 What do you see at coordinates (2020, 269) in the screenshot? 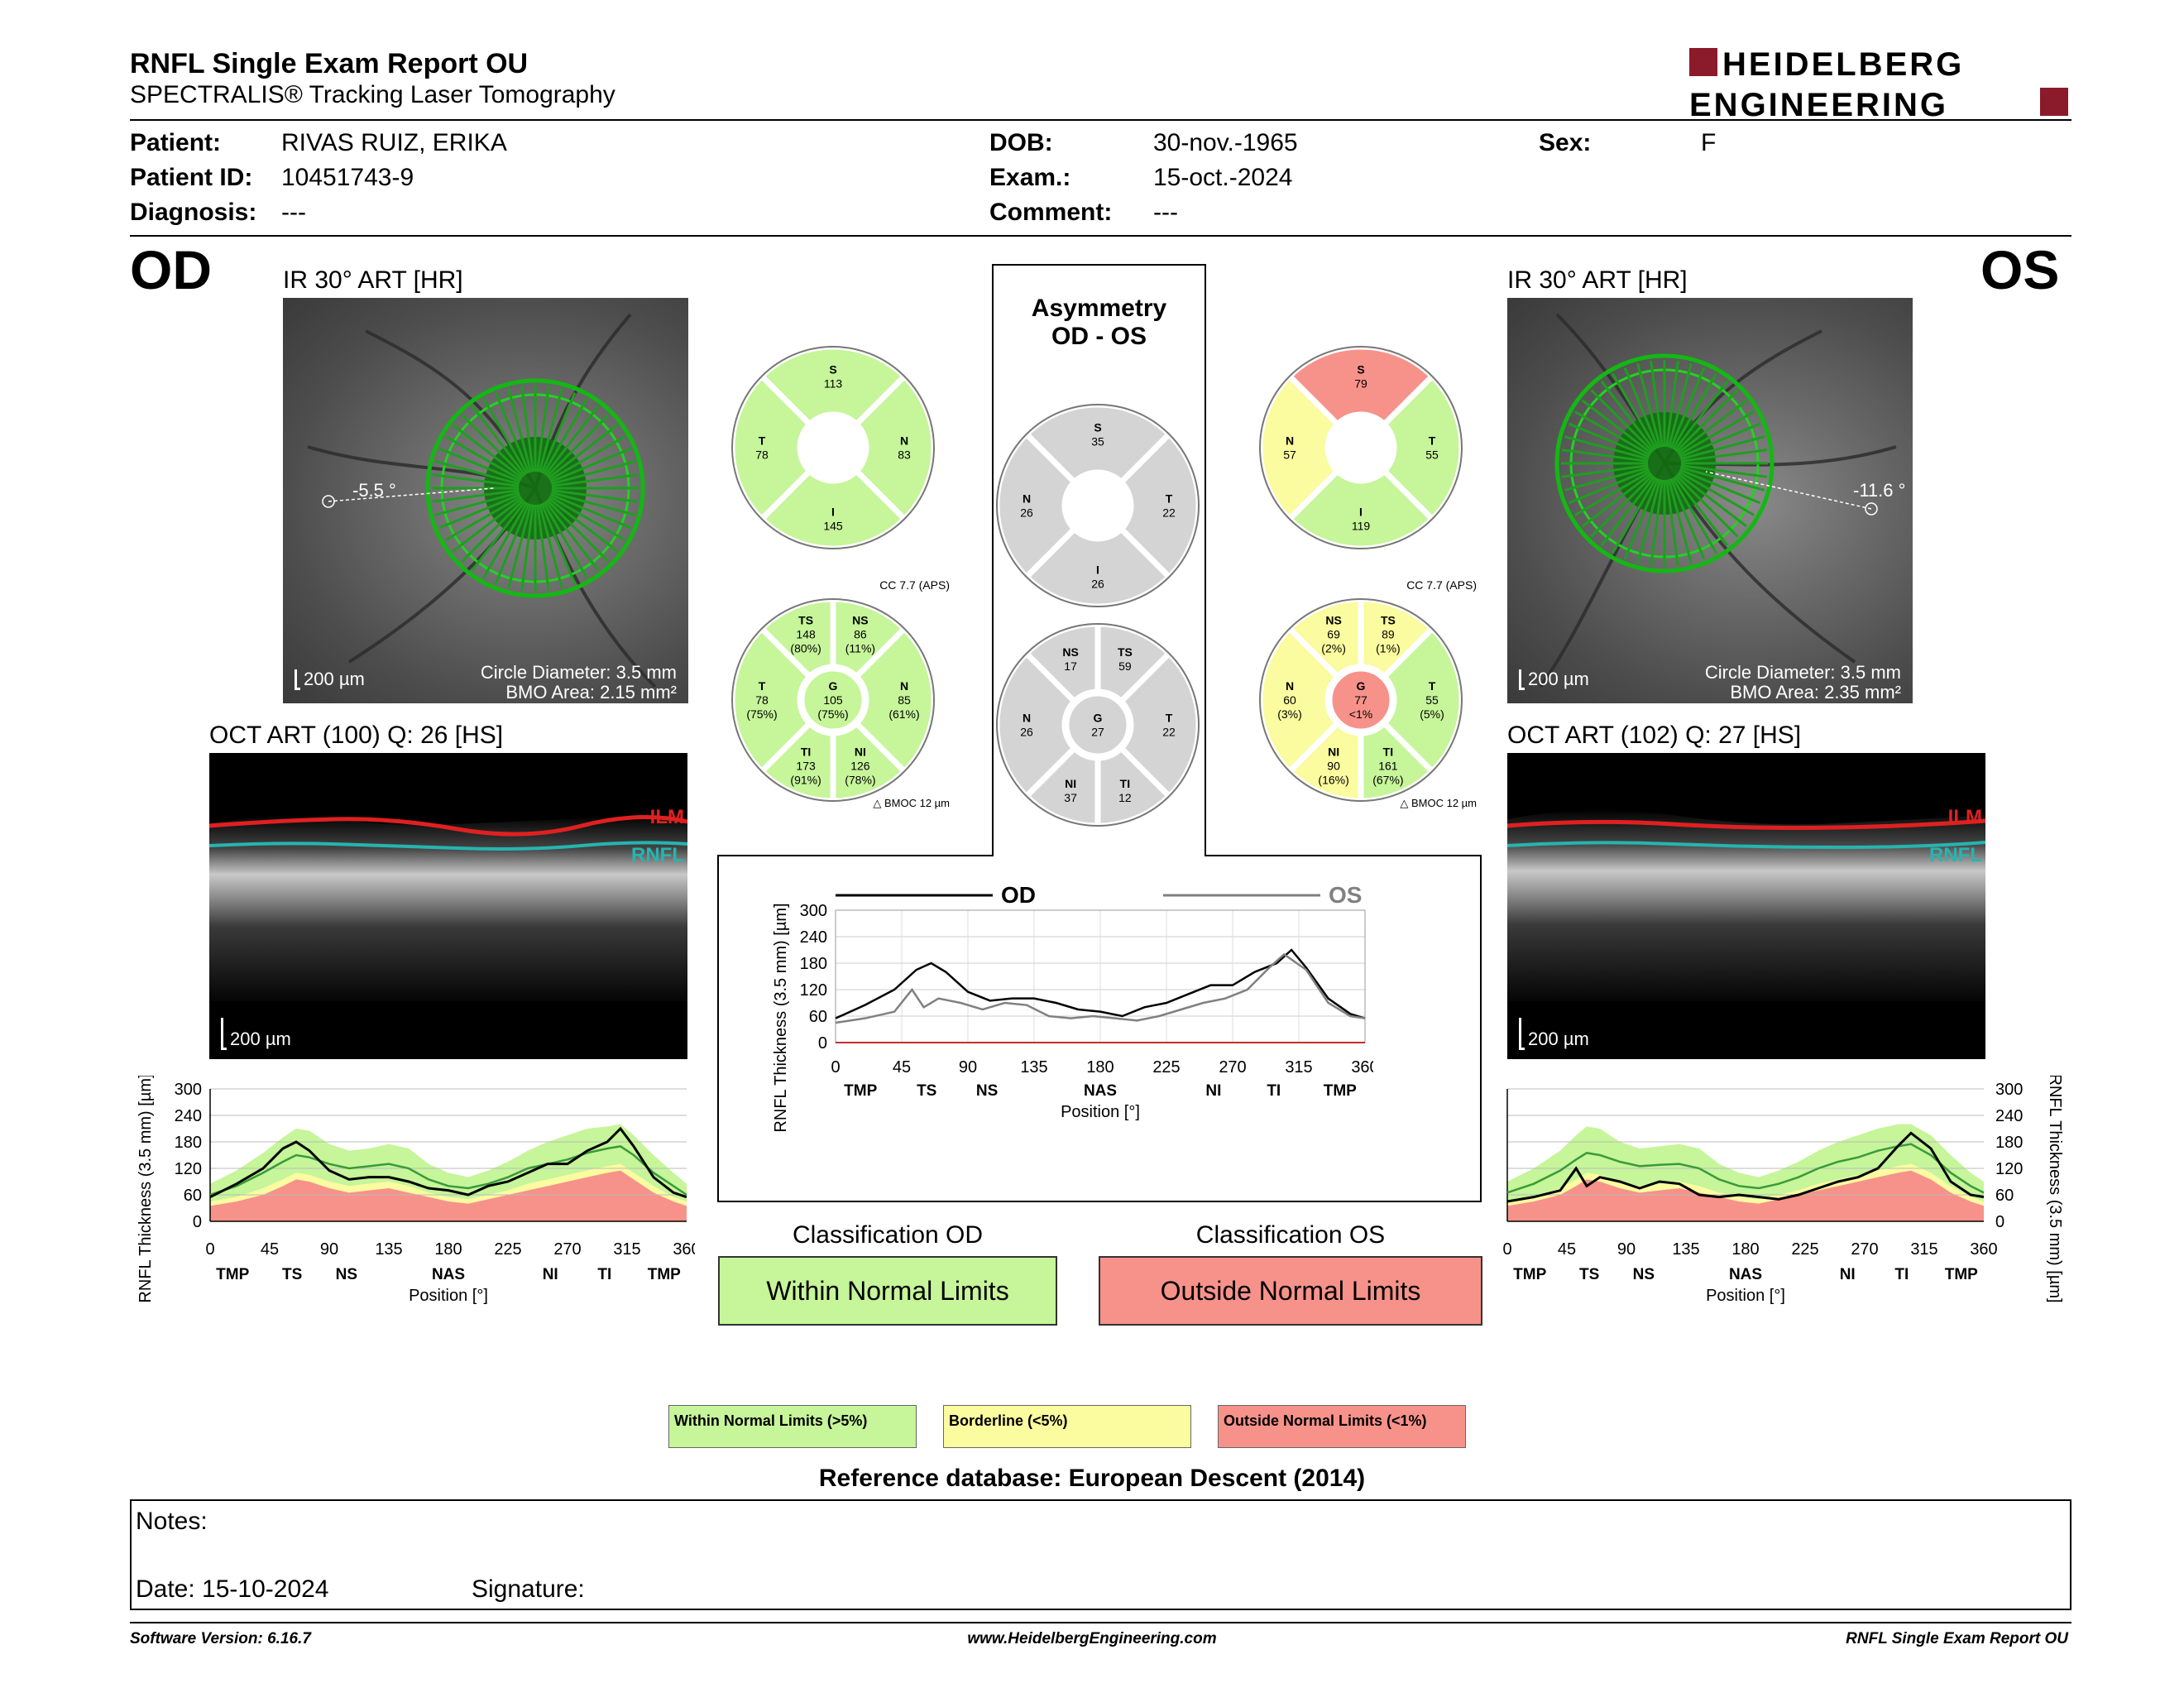
I see `os-eye-label: OS` at bounding box center [2020, 269].